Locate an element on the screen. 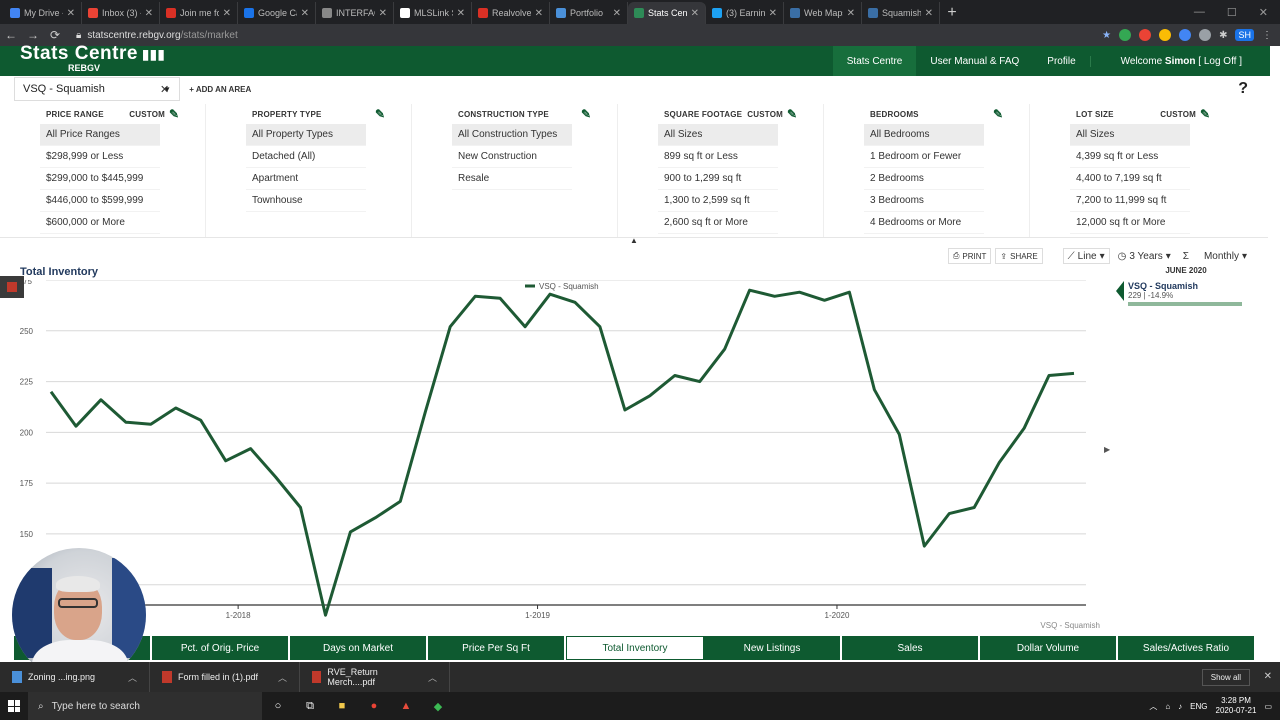 The height and width of the screenshot is (720, 1280). chart-type-select: ⟋ Line ▾ is located at coordinates (1086, 256).